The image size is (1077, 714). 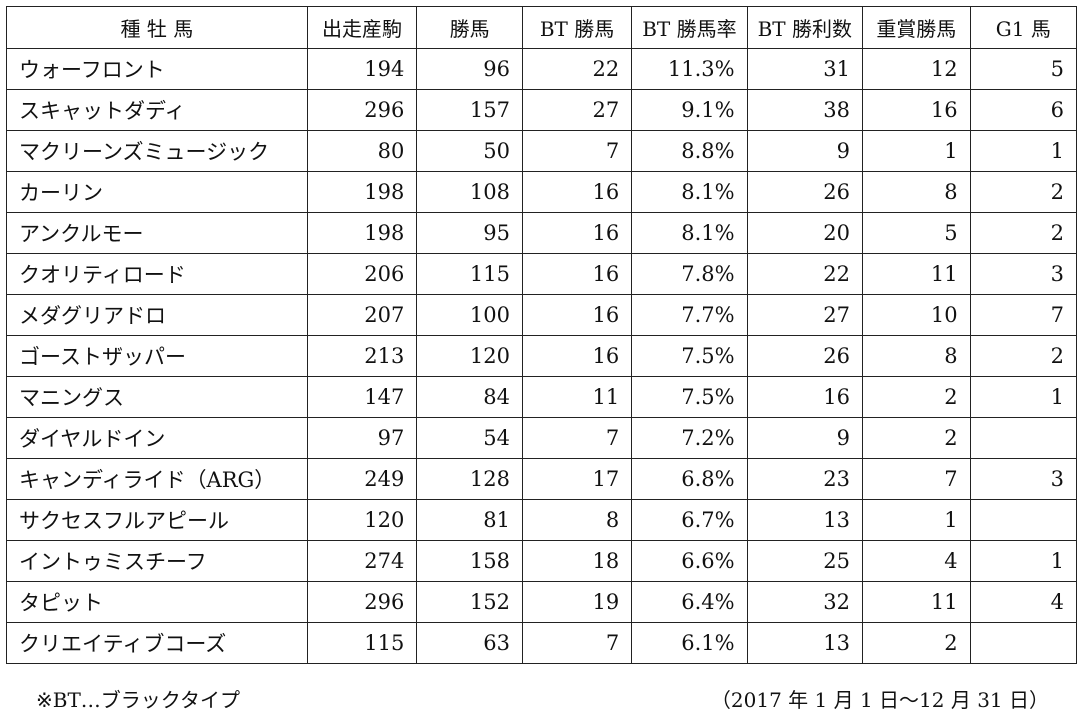 I want to click on cell-sire-name: クリエイティブコーズ, so click(x=157, y=643).